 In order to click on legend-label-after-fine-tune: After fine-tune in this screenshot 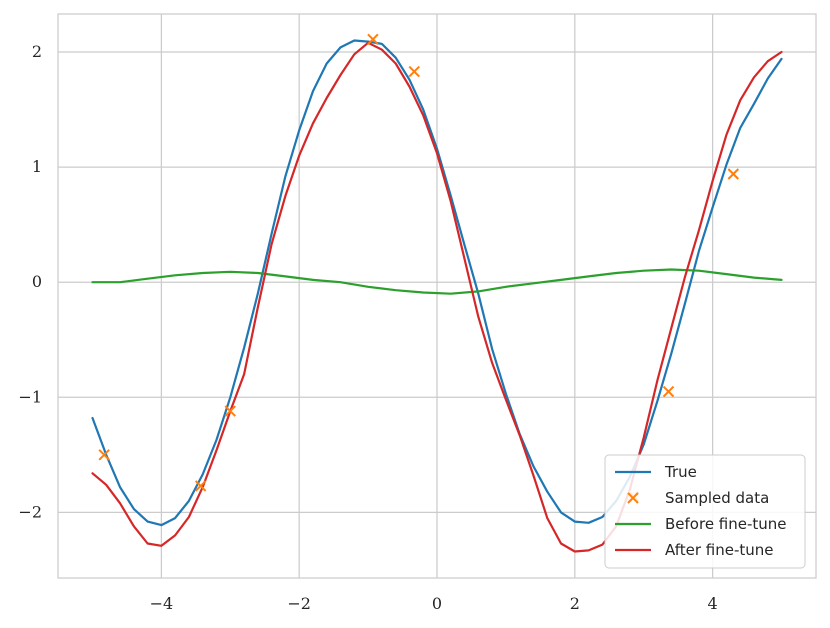, I will do `click(719, 550)`.